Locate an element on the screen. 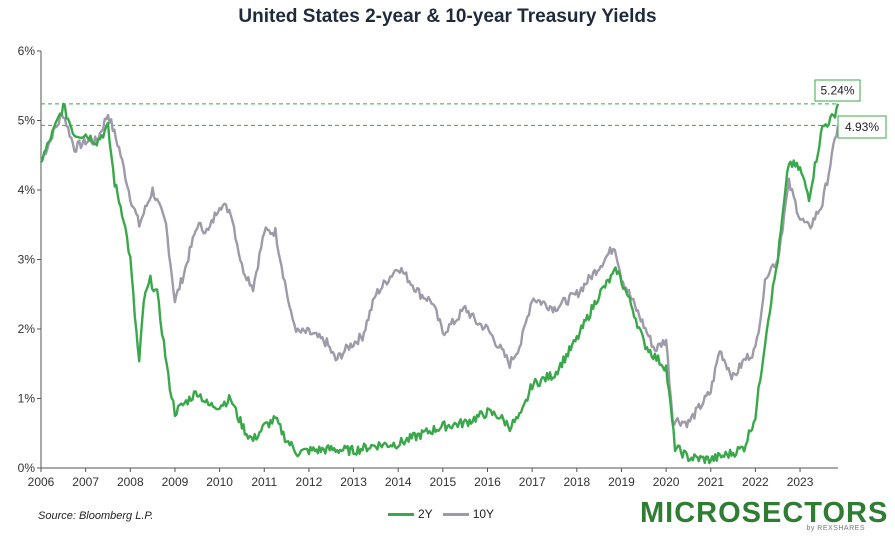  brand-wordmark: MICROSECTORS is located at coordinates (764, 513).